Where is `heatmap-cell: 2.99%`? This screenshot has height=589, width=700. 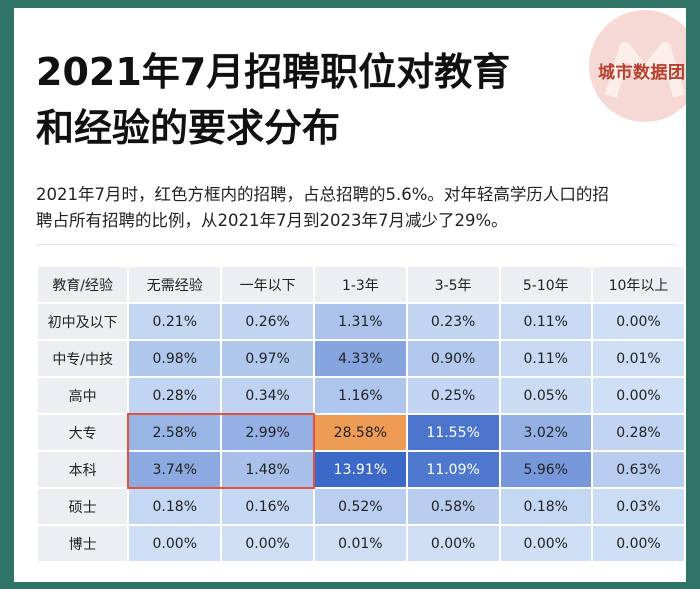 heatmap-cell: 2.99% is located at coordinates (267, 432).